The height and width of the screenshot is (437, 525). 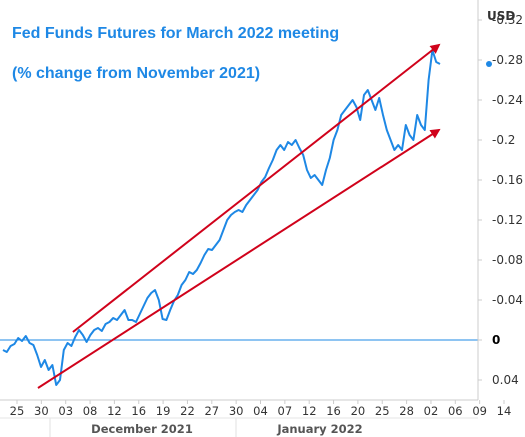 I want to click on y-tick-label: -0.12, so click(x=507, y=220).